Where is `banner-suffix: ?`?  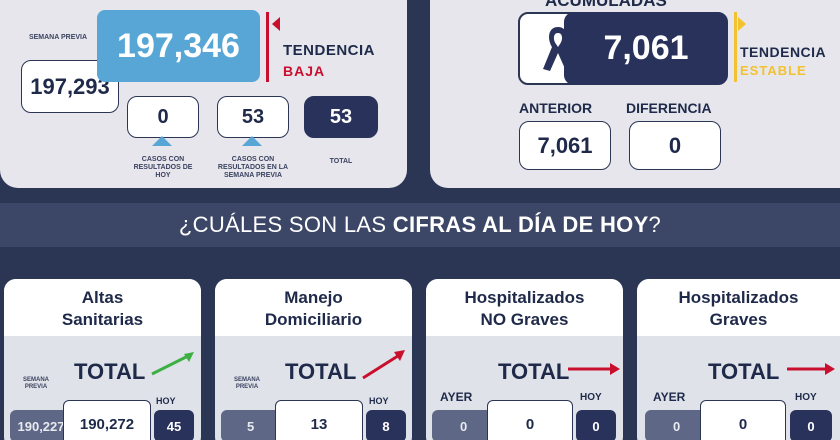
banner-suffix: ? is located at coordinates (655, 224).